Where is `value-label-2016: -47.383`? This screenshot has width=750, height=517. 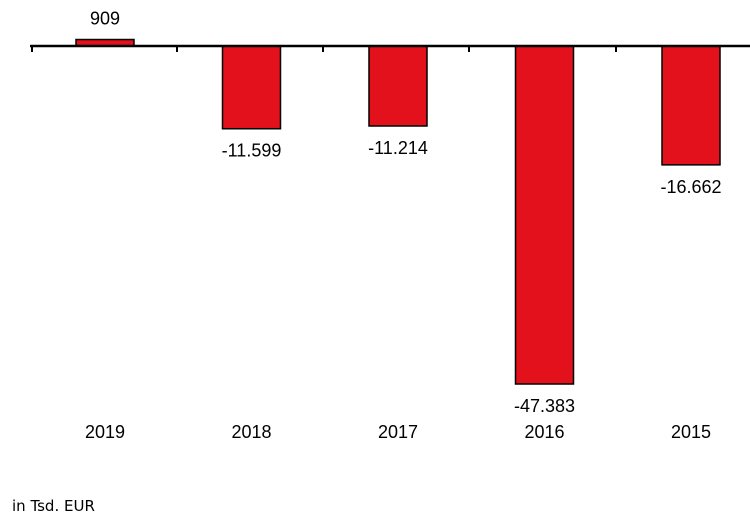 value-label-2016: -47.383 is located at coordinates (544, 406).